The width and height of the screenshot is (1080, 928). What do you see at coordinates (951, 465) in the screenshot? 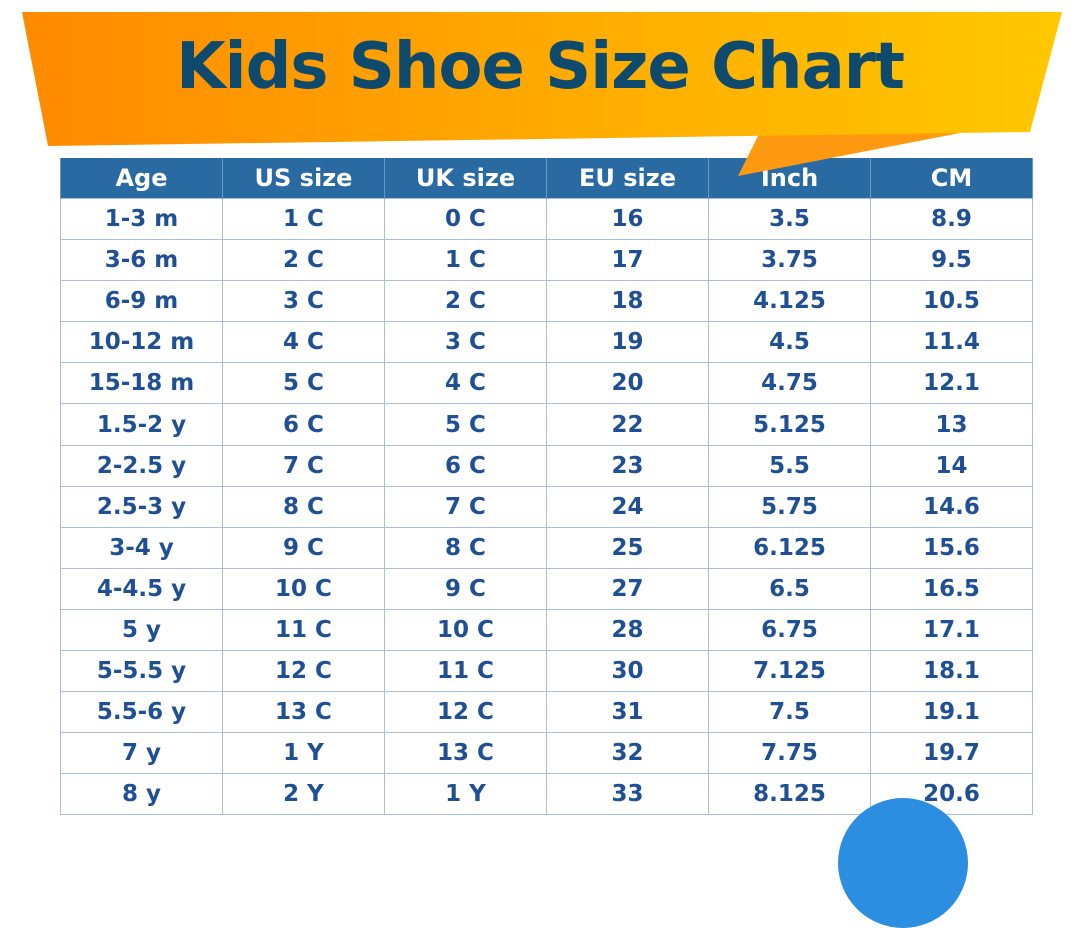
I see `table-cell: 14` at bounding box center [951, 465].